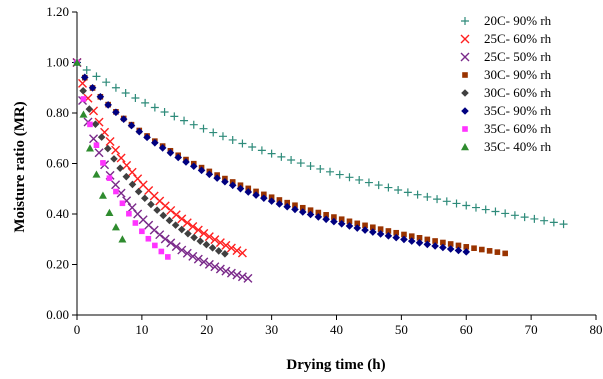 This screenshot has width=603, height=379. What do you see at coordinates (77, 329) in the screenshot?
I see `x-tick-label: 0` at bounding box center [77, 329].